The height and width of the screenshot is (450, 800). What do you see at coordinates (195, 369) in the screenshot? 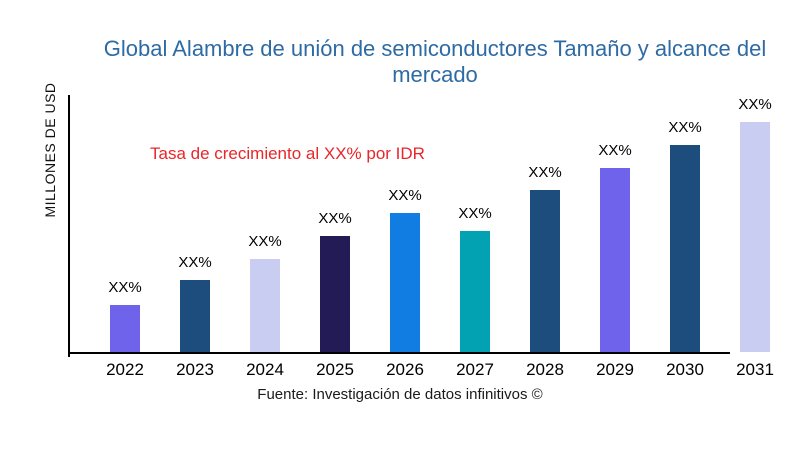
I see `x-tick-2023: 2023` at bounding box center [195, 369].